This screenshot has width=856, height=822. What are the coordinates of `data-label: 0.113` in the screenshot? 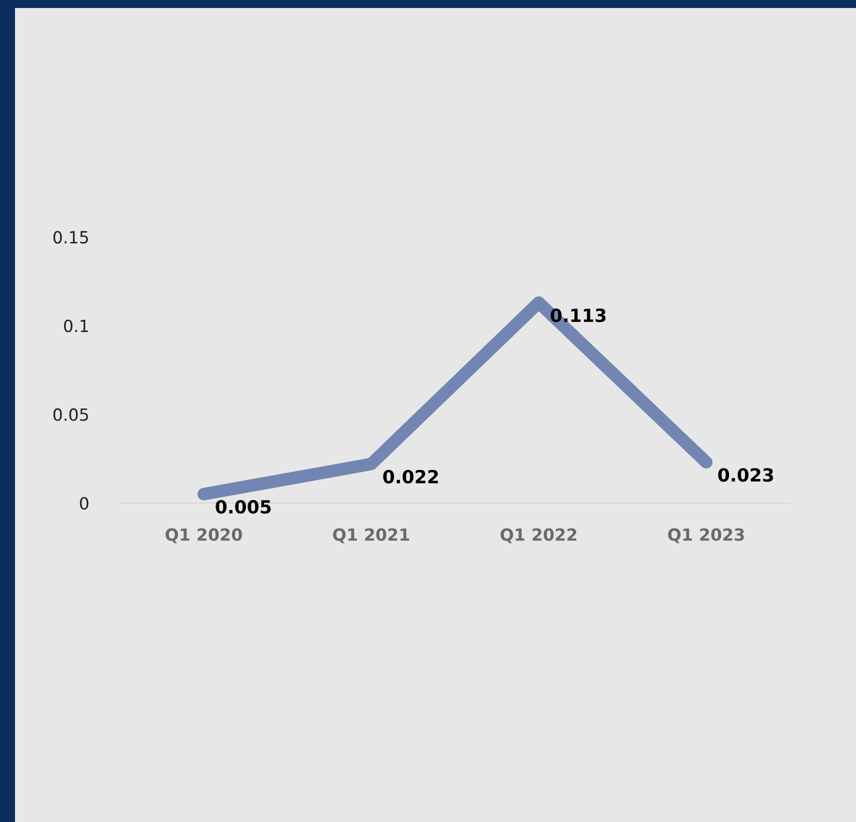 It's located at (578, 315).